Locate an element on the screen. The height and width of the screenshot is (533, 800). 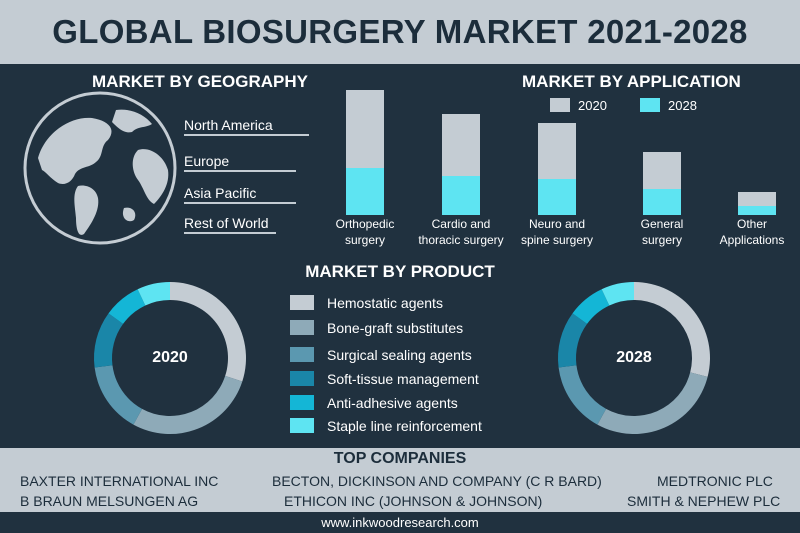
category-label-1: Cardio and thoracic surgery is located at coordinates (461, 232).